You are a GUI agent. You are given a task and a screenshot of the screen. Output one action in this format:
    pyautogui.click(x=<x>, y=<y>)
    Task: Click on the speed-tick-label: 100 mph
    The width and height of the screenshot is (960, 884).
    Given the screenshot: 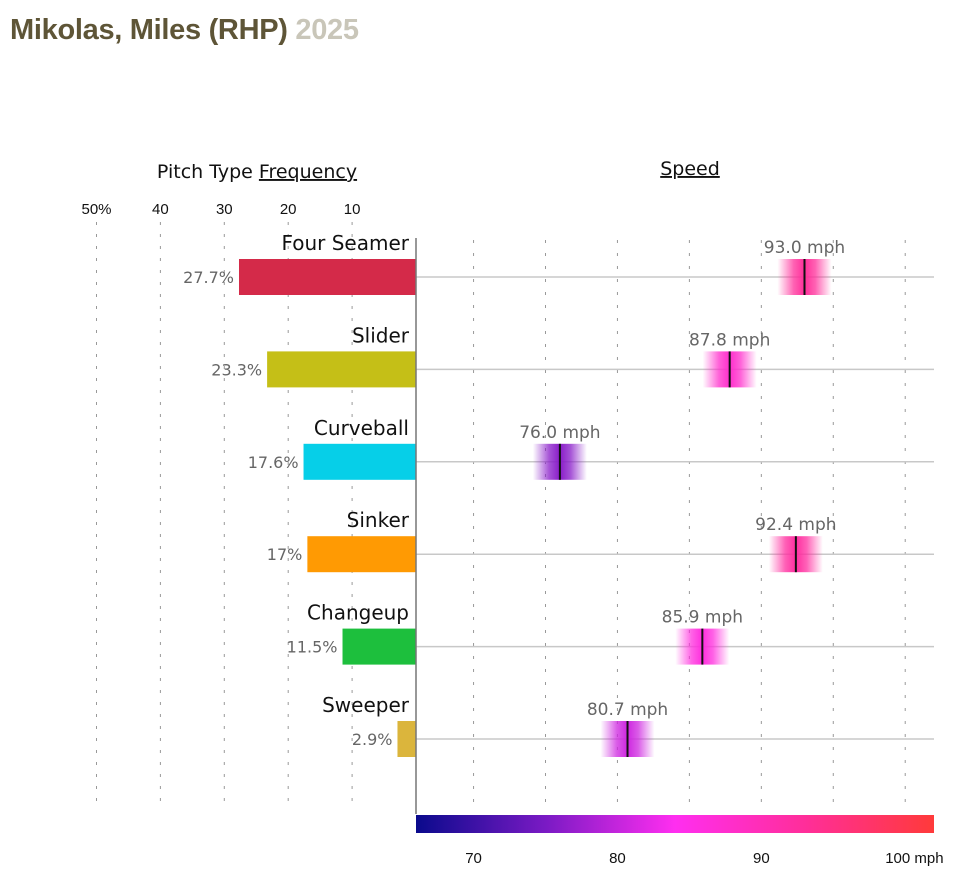 What is the action you would take?
    pyautogui.click(x=914, y=858)
    